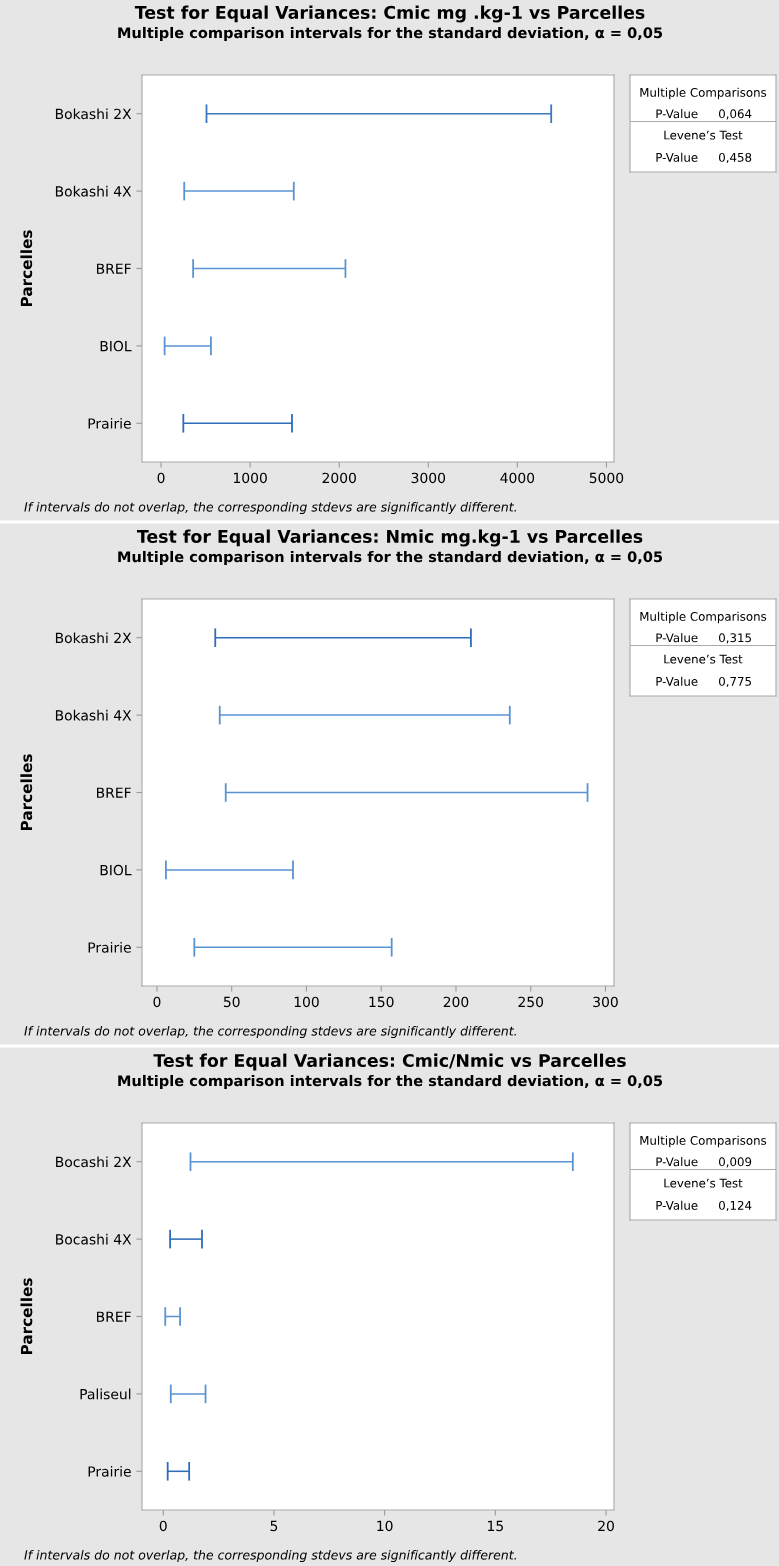 This screenshot has height=1566, width=779. I want to click on y-tick-label: Bocashi 2X, so click(94, 1162).